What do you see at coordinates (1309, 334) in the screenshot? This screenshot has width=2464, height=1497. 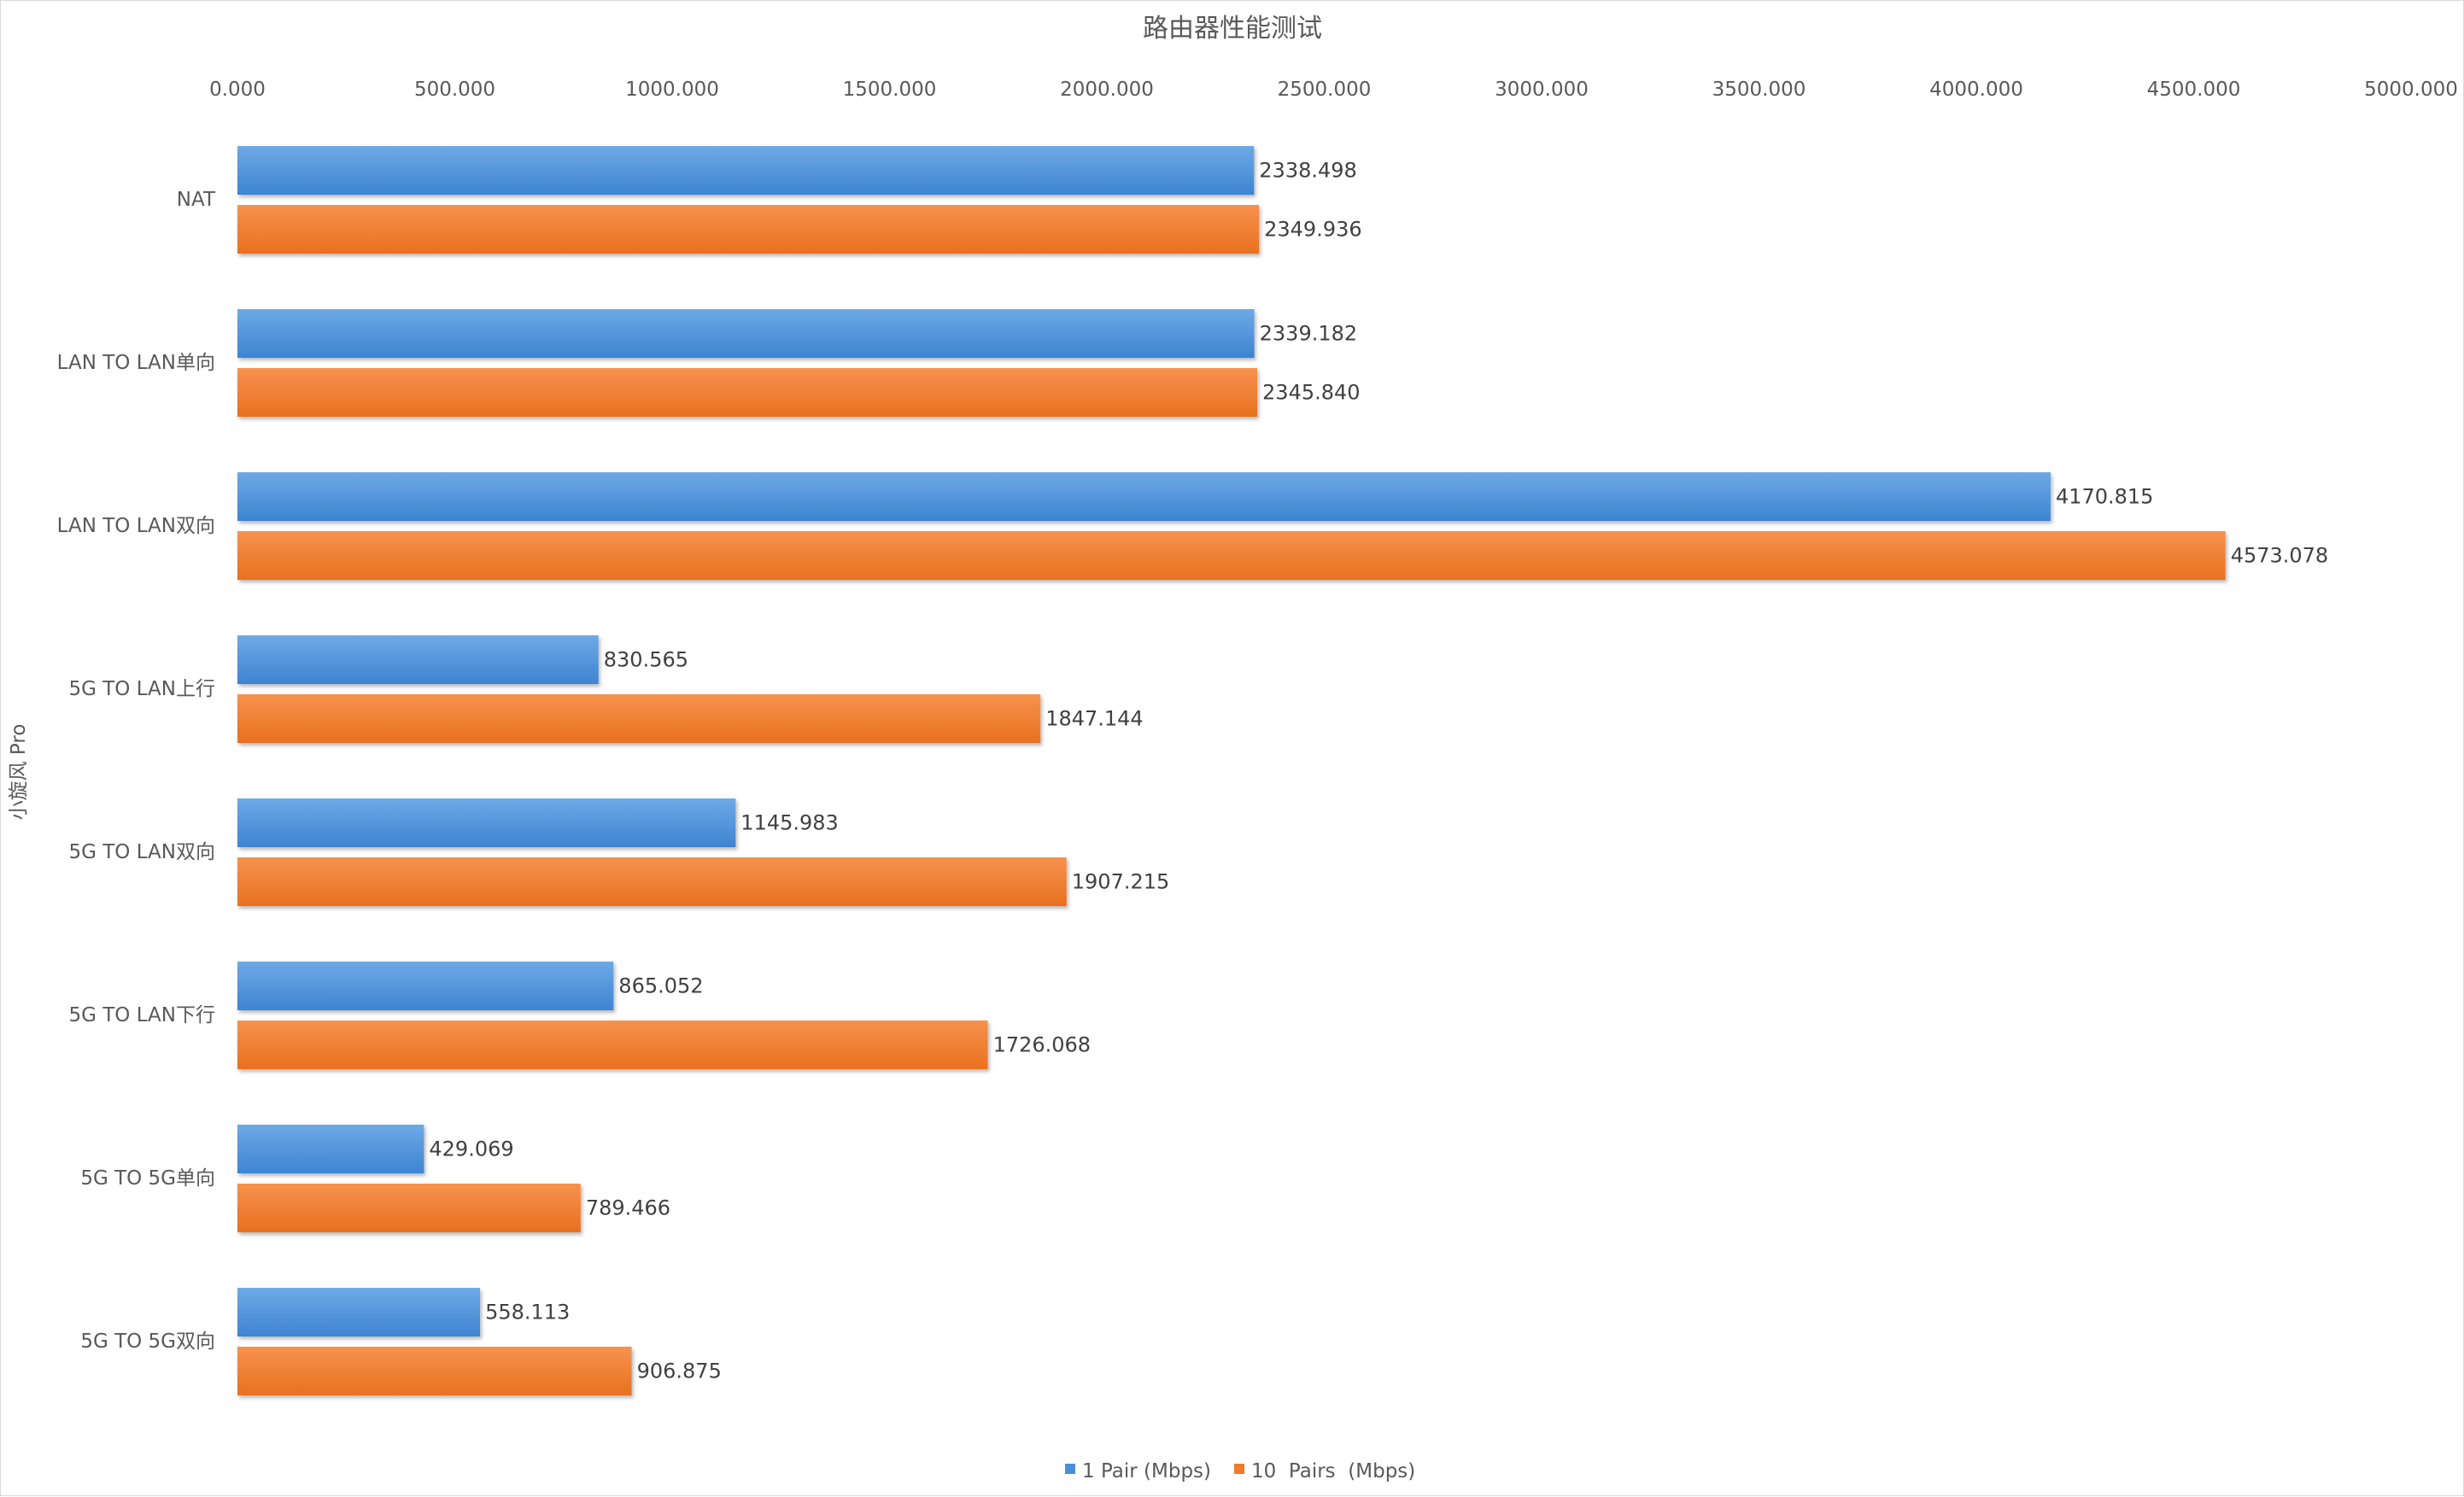 I see `data-label: 2339.182` at bounding box center [1309, 334].